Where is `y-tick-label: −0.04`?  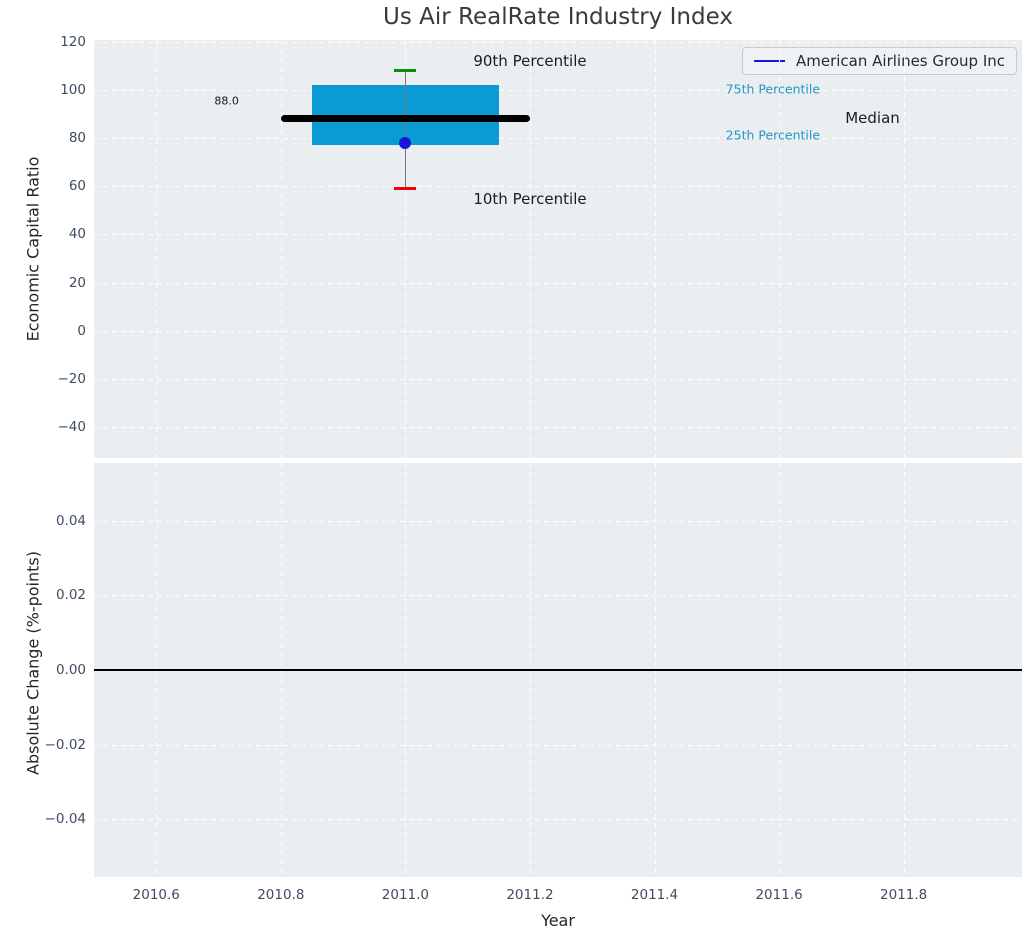
y-tick-label: −0.04 is located at coordinates (65, 819).